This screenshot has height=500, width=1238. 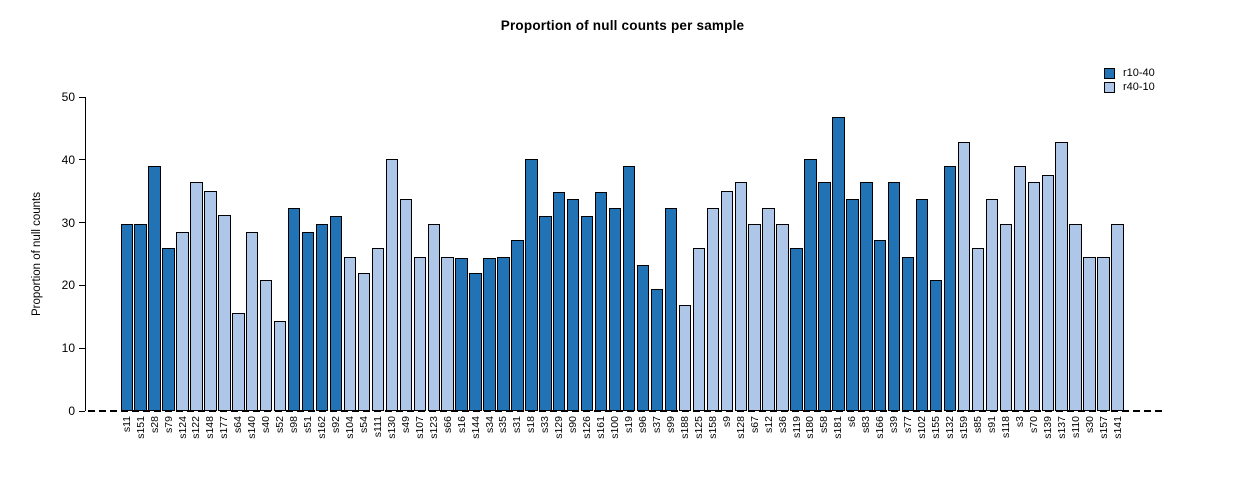 I want to click on x-tick-label: s96, so click(x=643, y=424).